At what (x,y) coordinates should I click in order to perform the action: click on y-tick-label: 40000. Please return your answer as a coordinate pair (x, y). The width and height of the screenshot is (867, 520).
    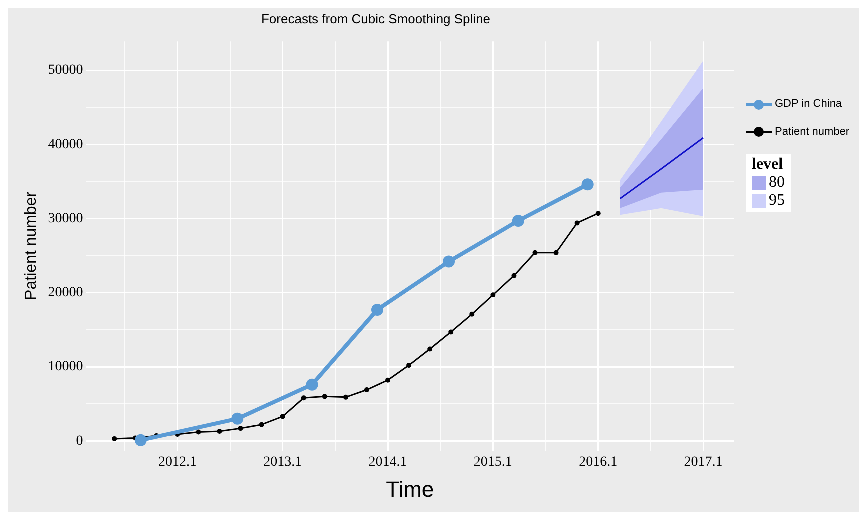
    Looking at the image, I should click on (66, 144).